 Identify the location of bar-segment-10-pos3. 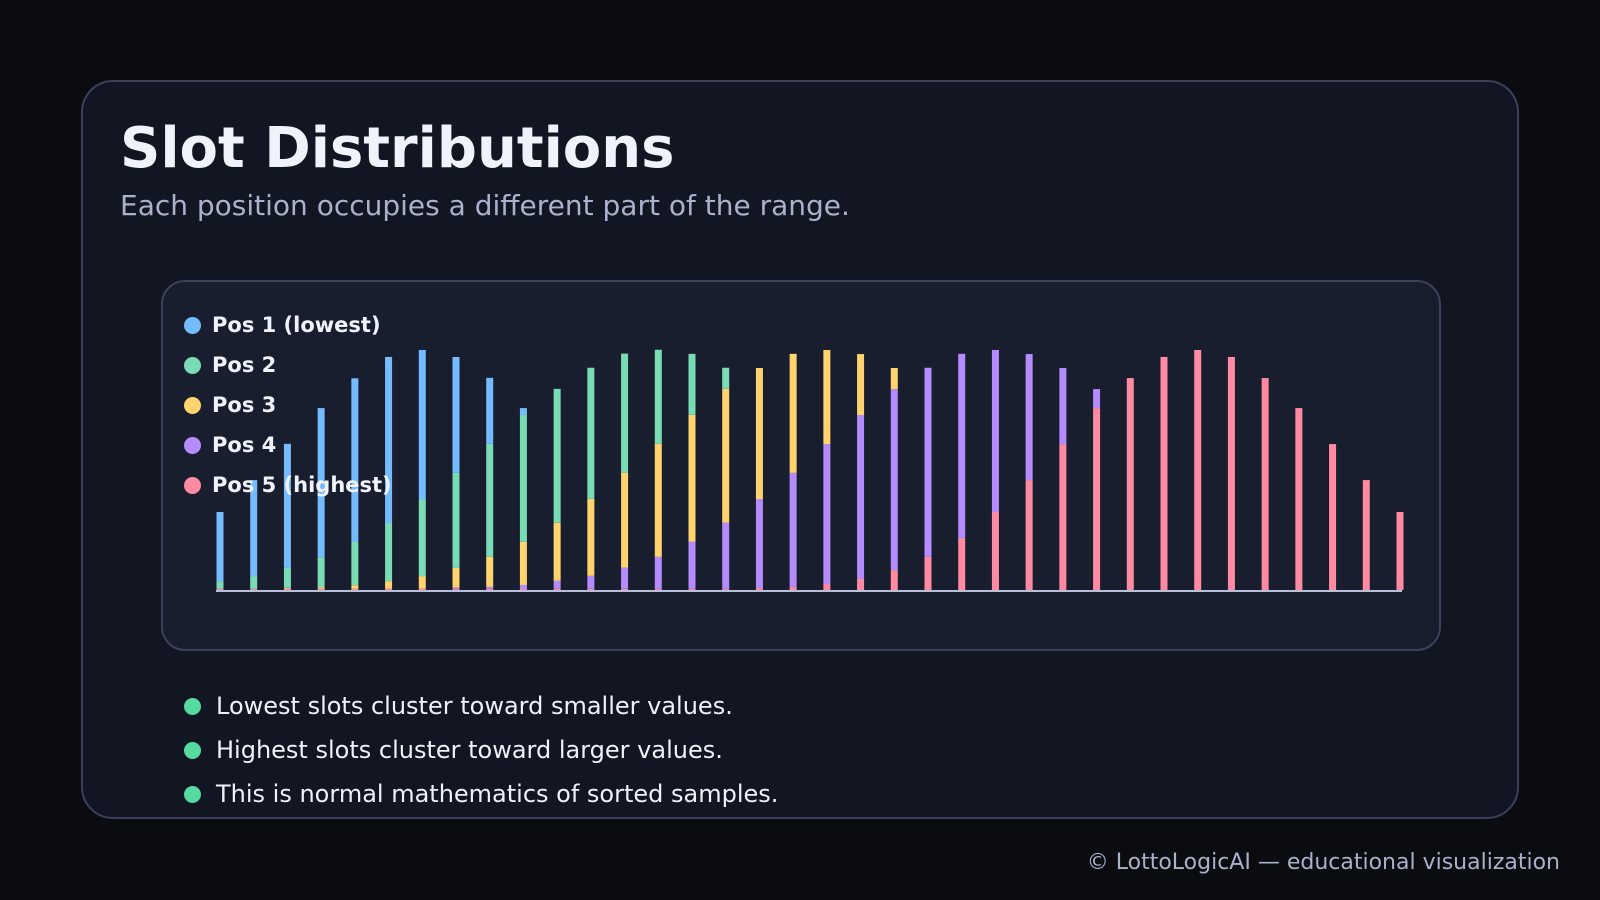
(523, 563).